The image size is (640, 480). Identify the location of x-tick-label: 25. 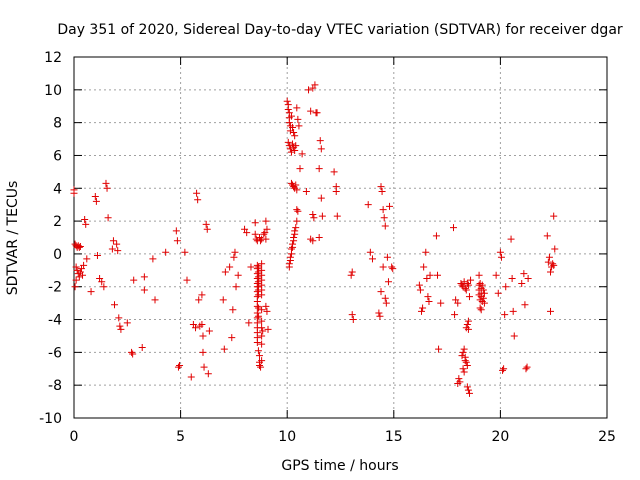
(607, 437).